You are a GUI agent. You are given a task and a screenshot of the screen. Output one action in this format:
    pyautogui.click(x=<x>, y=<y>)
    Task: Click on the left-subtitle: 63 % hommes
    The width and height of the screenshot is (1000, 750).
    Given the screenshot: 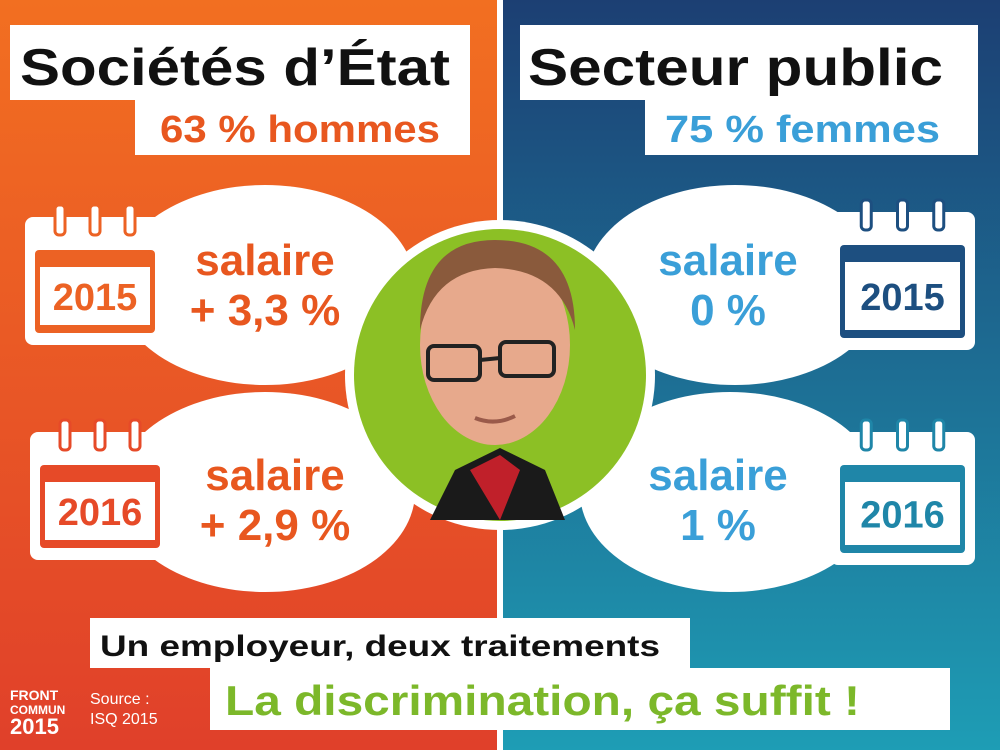 What is the action you would take?
    pyautogui.click(x=300, y=130)
    